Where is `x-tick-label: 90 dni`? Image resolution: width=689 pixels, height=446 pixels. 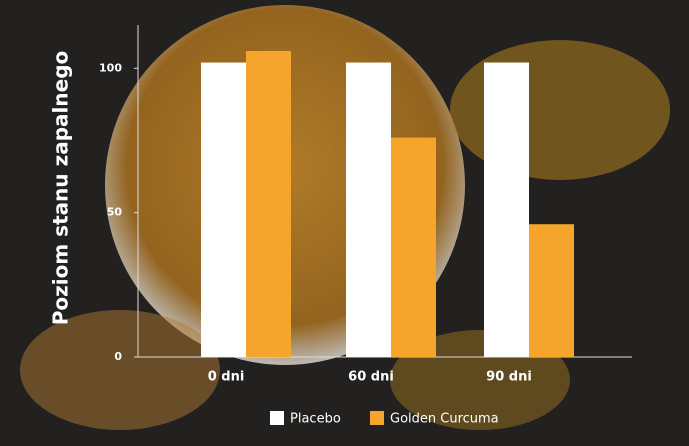
x-tick-label: 90 dni is located at coordinates (509, 377).